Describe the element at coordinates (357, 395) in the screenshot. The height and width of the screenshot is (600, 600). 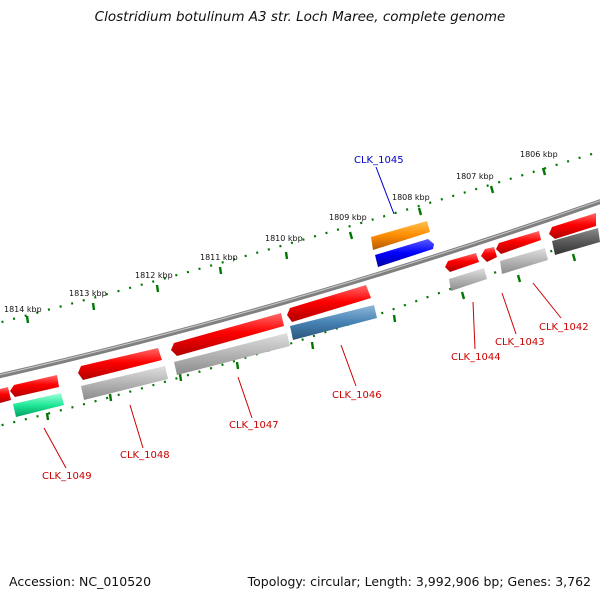
I see `gene-label-clk-1046: CLK_1046` at that location.